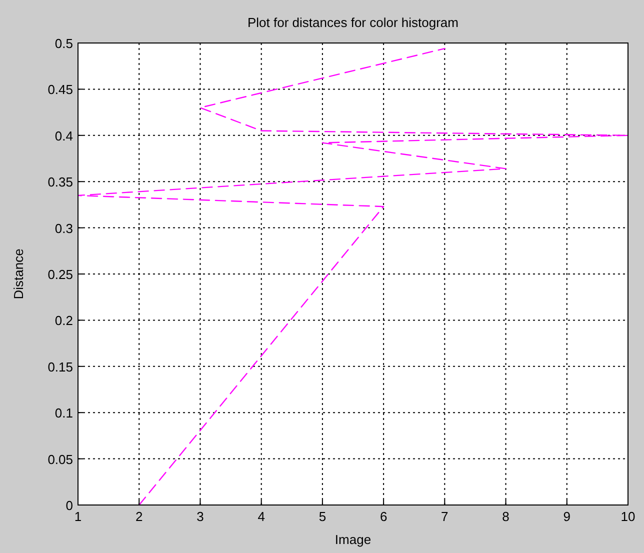  Describe the element at coordinates (78, 516) in the screenshot. I see `x-tick-label: 1` at that location.